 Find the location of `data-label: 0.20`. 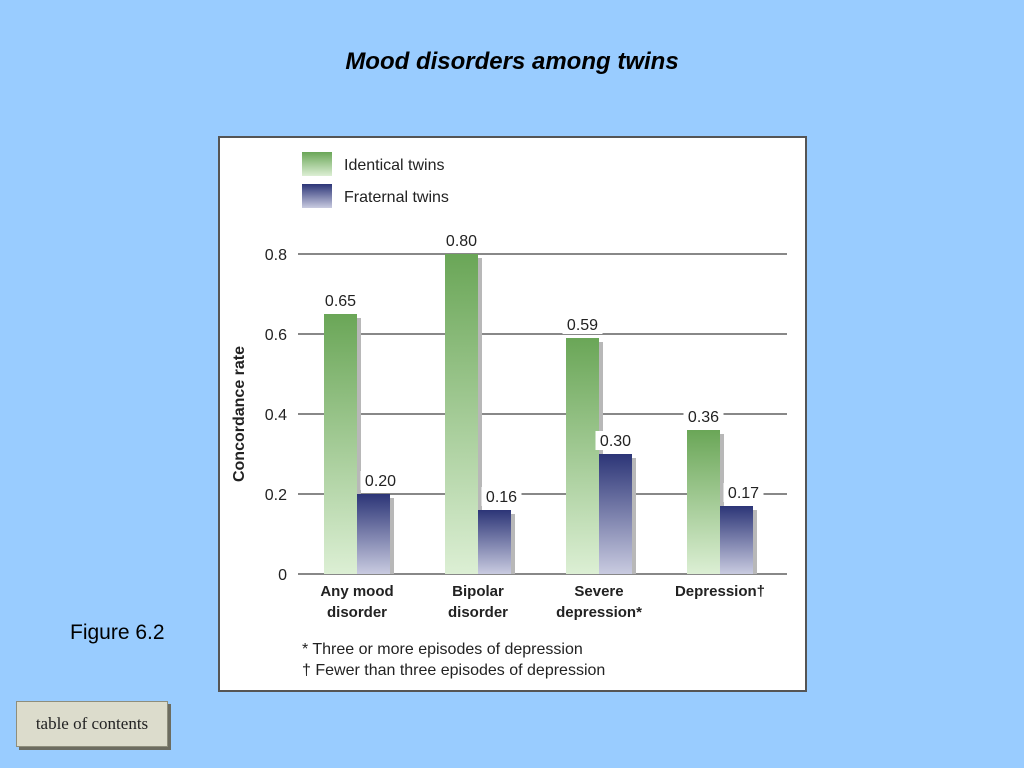

data-label: 0.20 is located at coordinates (380, 481).